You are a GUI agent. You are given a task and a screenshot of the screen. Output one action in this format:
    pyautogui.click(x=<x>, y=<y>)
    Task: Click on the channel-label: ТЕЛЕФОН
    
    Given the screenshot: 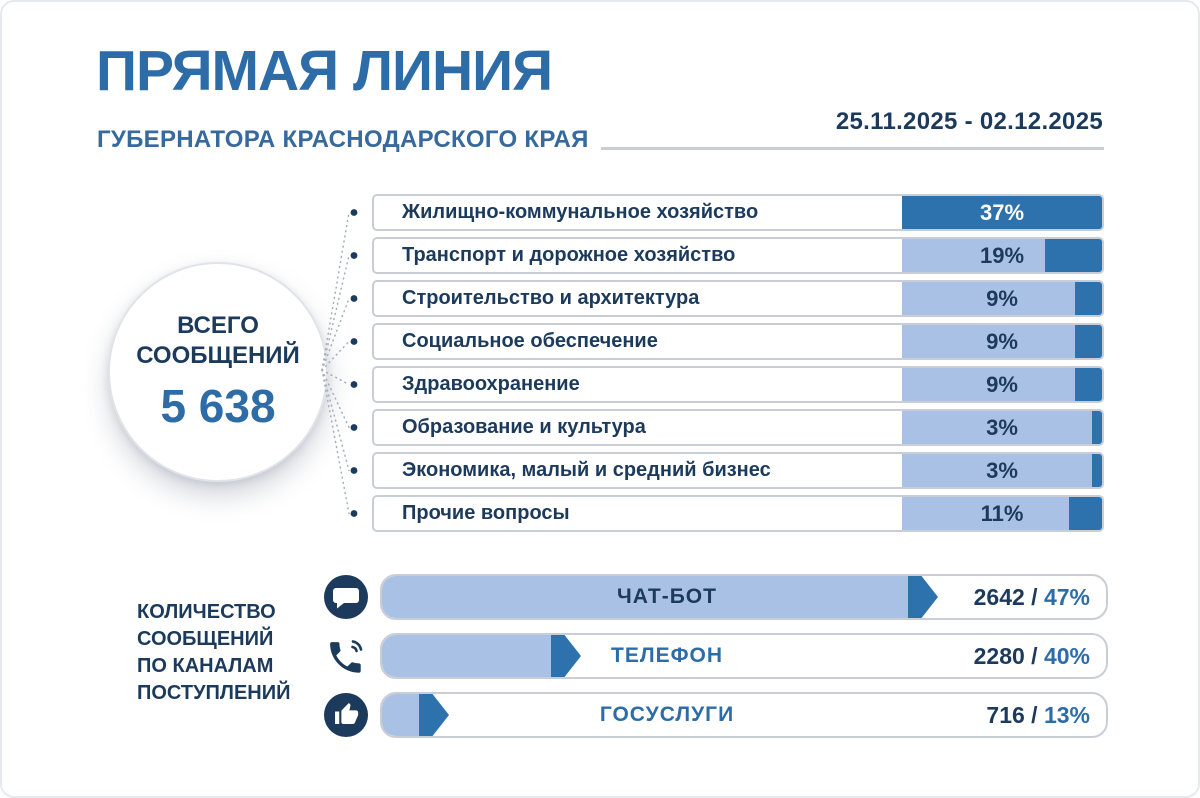 What is the action you would take?
    pyautogui.click(x=667, y=655)
    